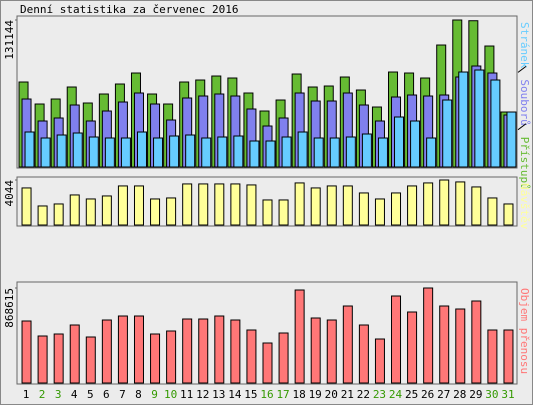 This screenshot has width=533, height=405. Describe the element at coordinates (443, 394) in the screenshot. I see `x-tick-label: 27` at that location.